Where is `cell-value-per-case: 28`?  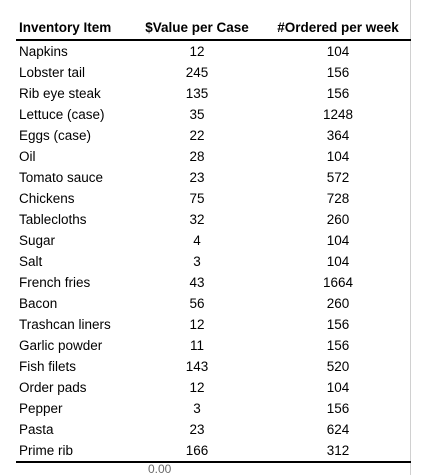 cell-value-per-case: 28 is located at coordinates (197, 156).